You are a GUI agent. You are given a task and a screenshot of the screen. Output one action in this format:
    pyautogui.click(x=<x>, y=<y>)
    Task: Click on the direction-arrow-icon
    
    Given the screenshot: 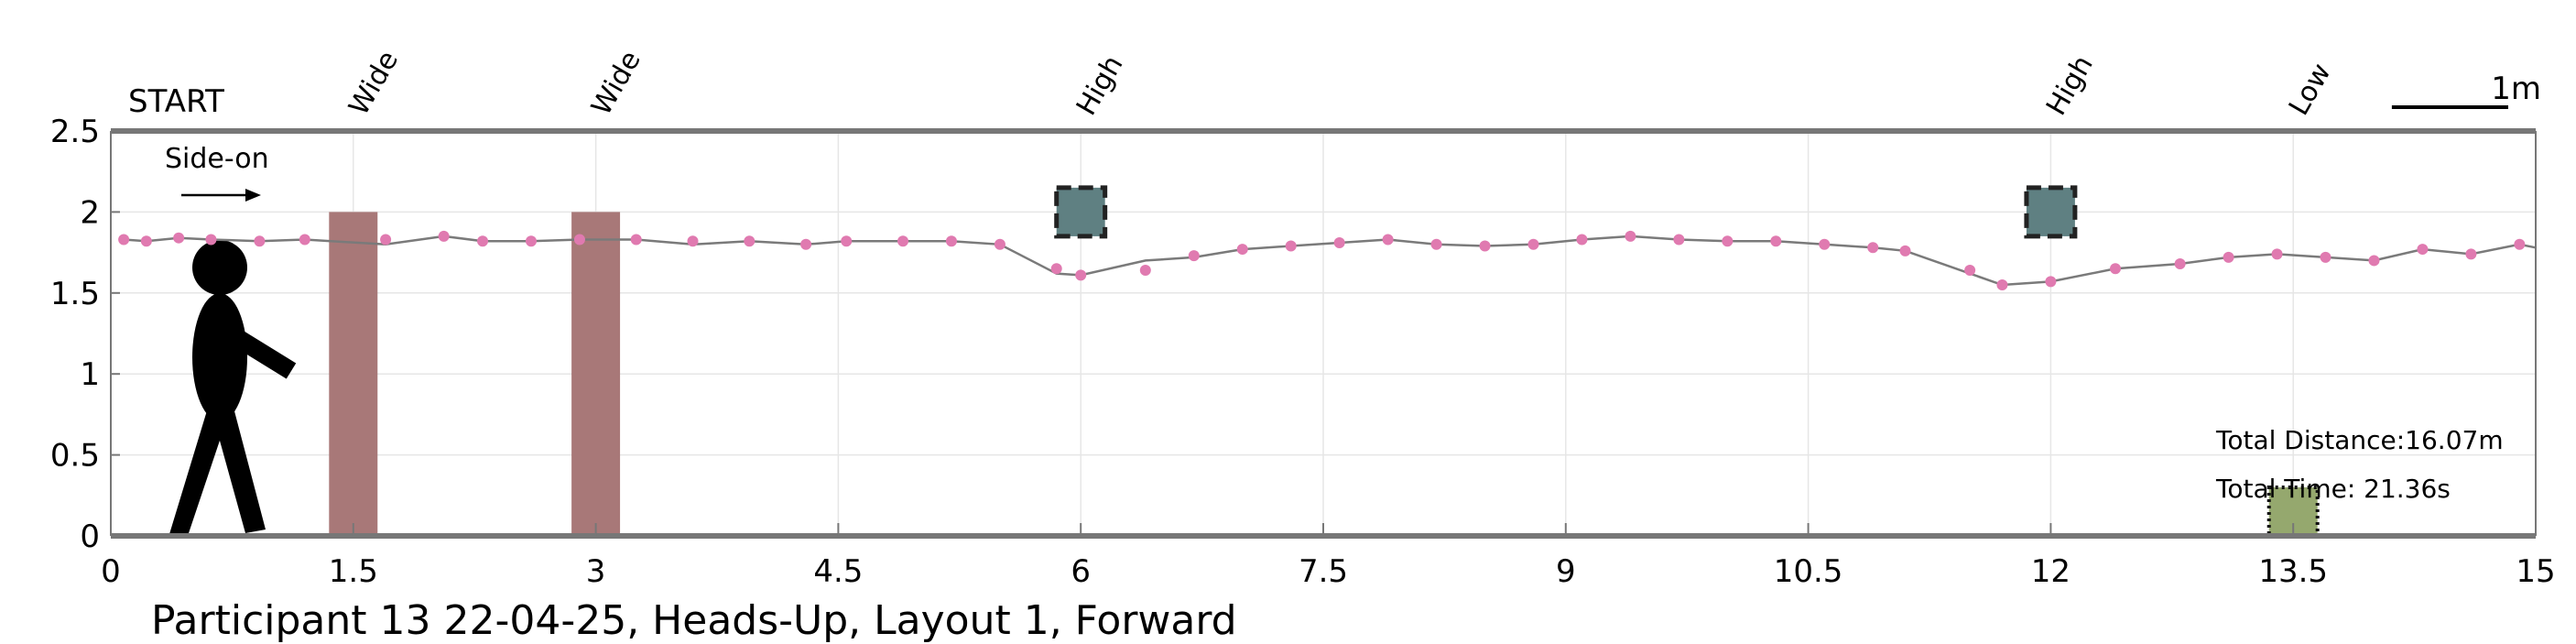 What is the action you would take?
    pyautogui.click(x=221, y=196)
    